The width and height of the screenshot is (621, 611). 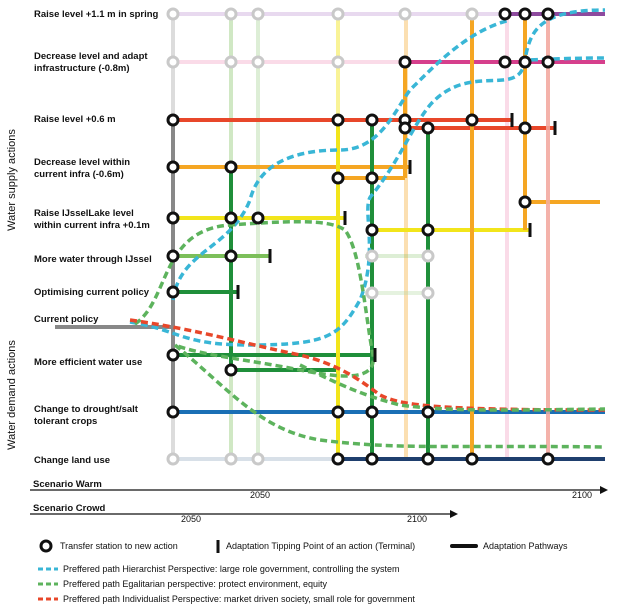 What do you see at coordinates (254, 299) in the screenshot?
I see `egalitarian-path` at bounding box center [254, 299].